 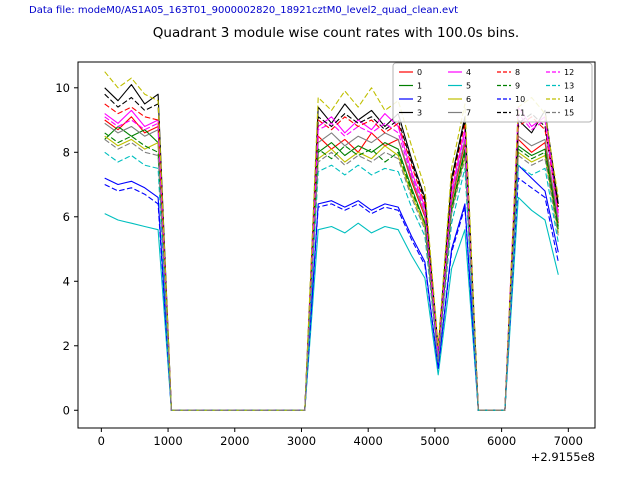 What do you see at coordinates (517, 72) in the screenshot?
I see `legend-entry-label-8: 8` at bounding box center [517, 72].